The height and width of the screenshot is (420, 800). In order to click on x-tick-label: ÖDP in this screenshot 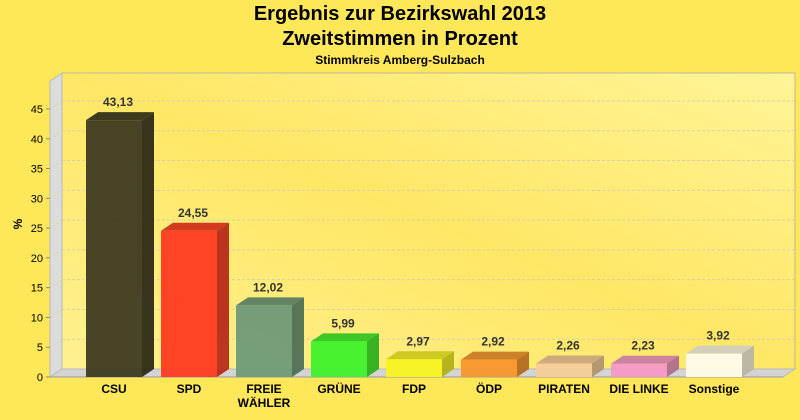, I will do `click(489, 388)`.